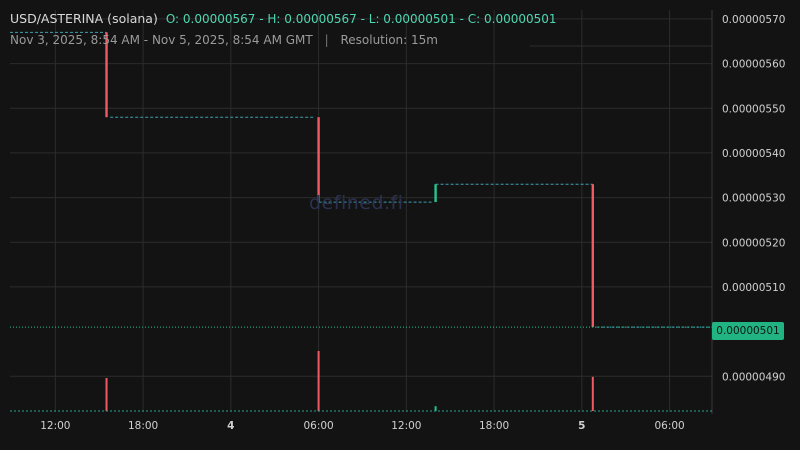 The height and width of the screenshot is (450, 800). I want to click on y-tick-label: 0.00000510, so click(753, 288).